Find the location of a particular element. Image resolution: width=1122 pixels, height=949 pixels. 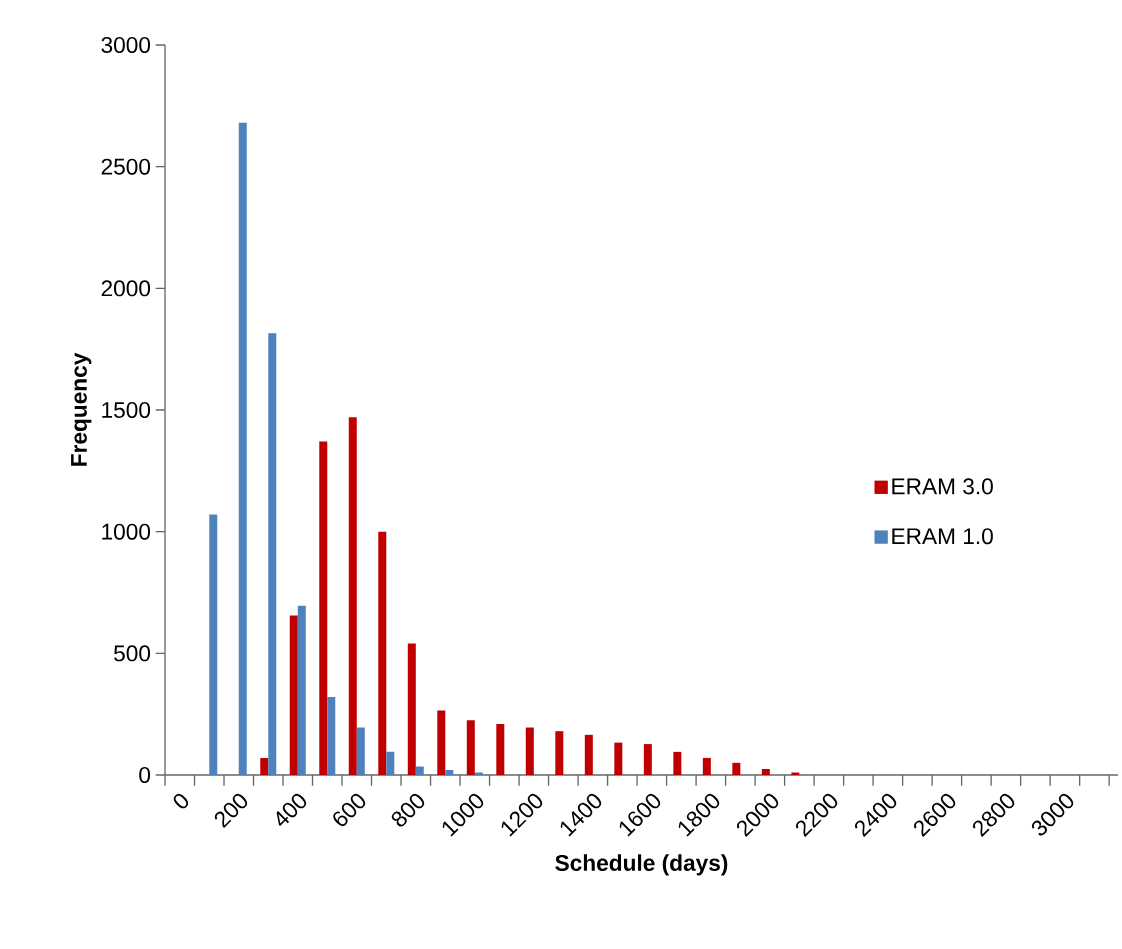

x-tick-label: 400 is located at coordinates (291, 810).